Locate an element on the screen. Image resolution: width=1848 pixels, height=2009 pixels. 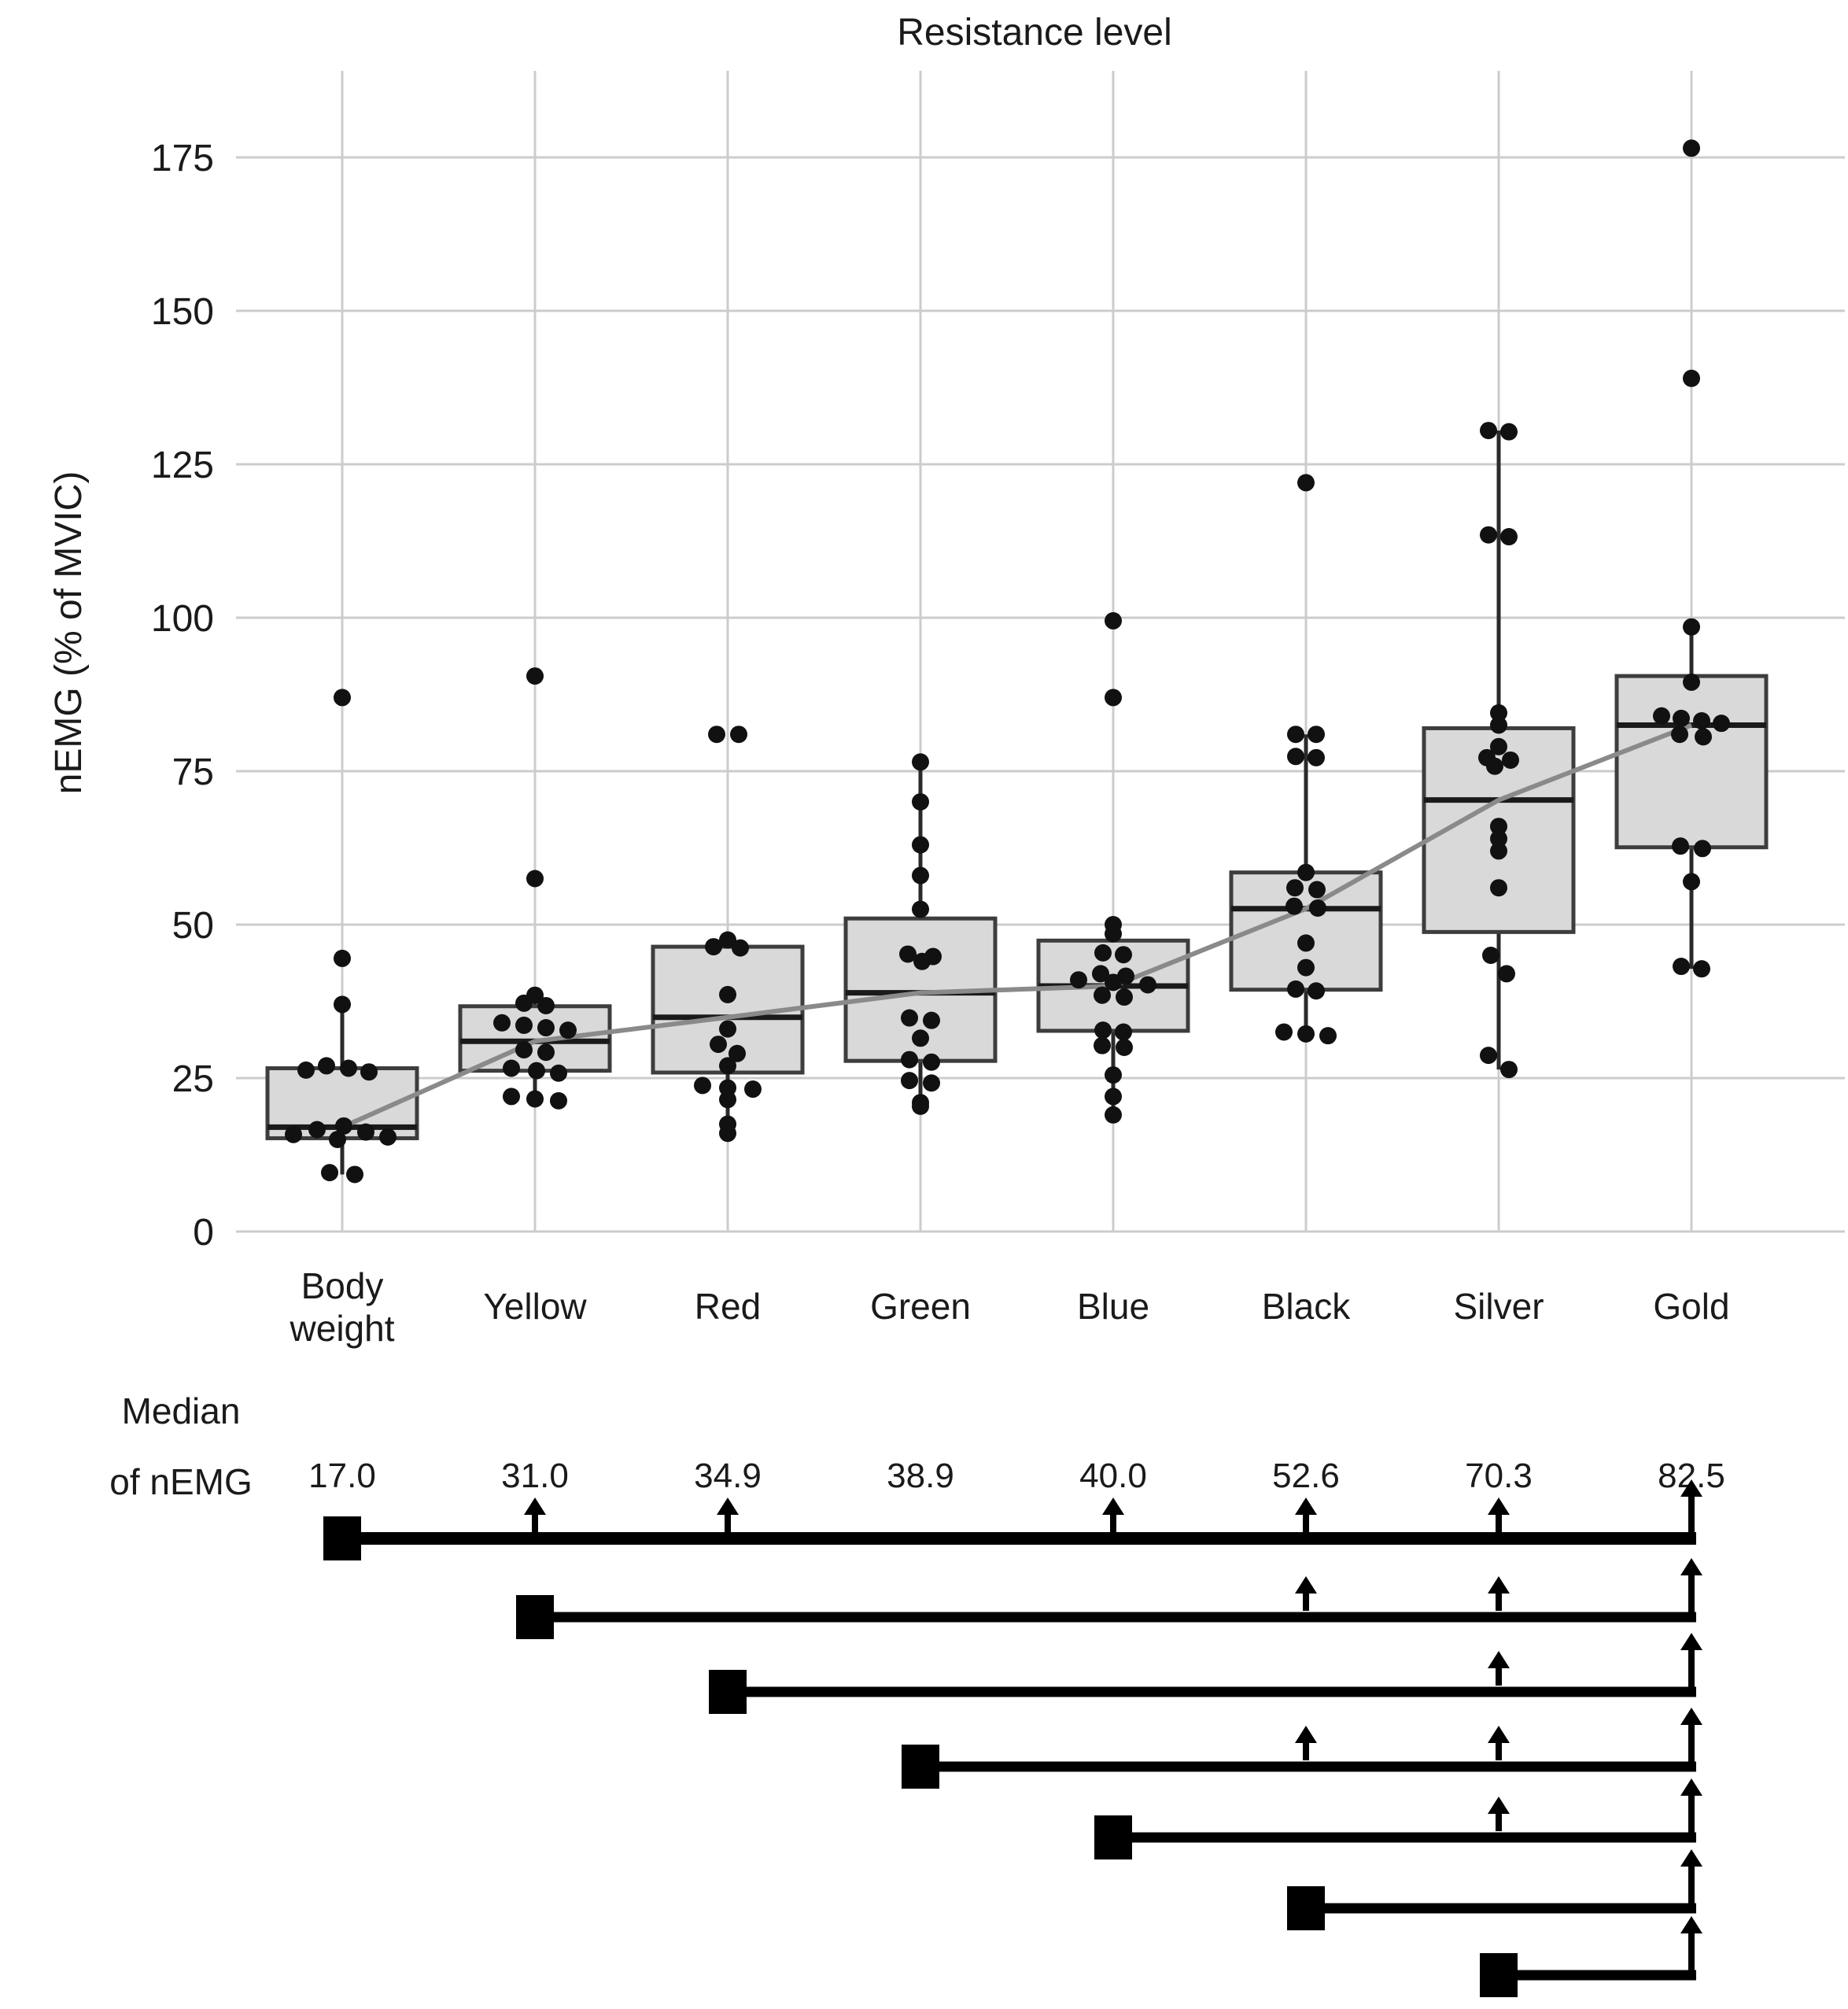
x-category-label: Gold is located at coordinates (1691, 1306).